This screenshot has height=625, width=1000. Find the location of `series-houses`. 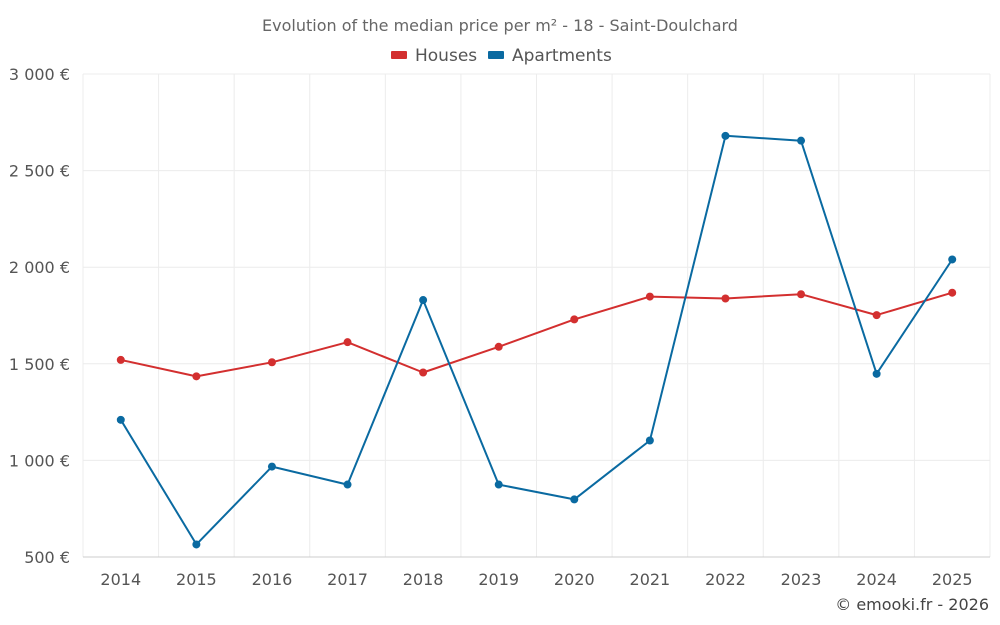

series-houses is located at coordinates (536, 334).